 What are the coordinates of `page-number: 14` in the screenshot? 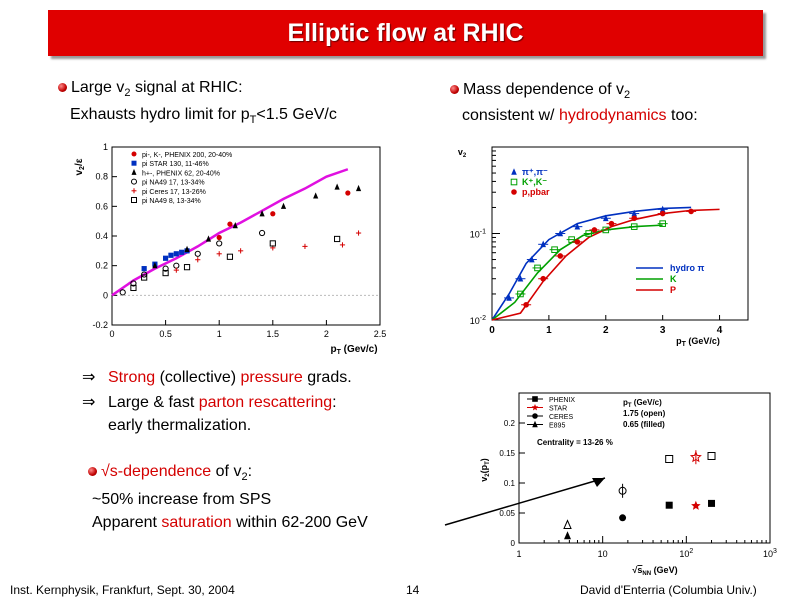 It's located at (413, 590).